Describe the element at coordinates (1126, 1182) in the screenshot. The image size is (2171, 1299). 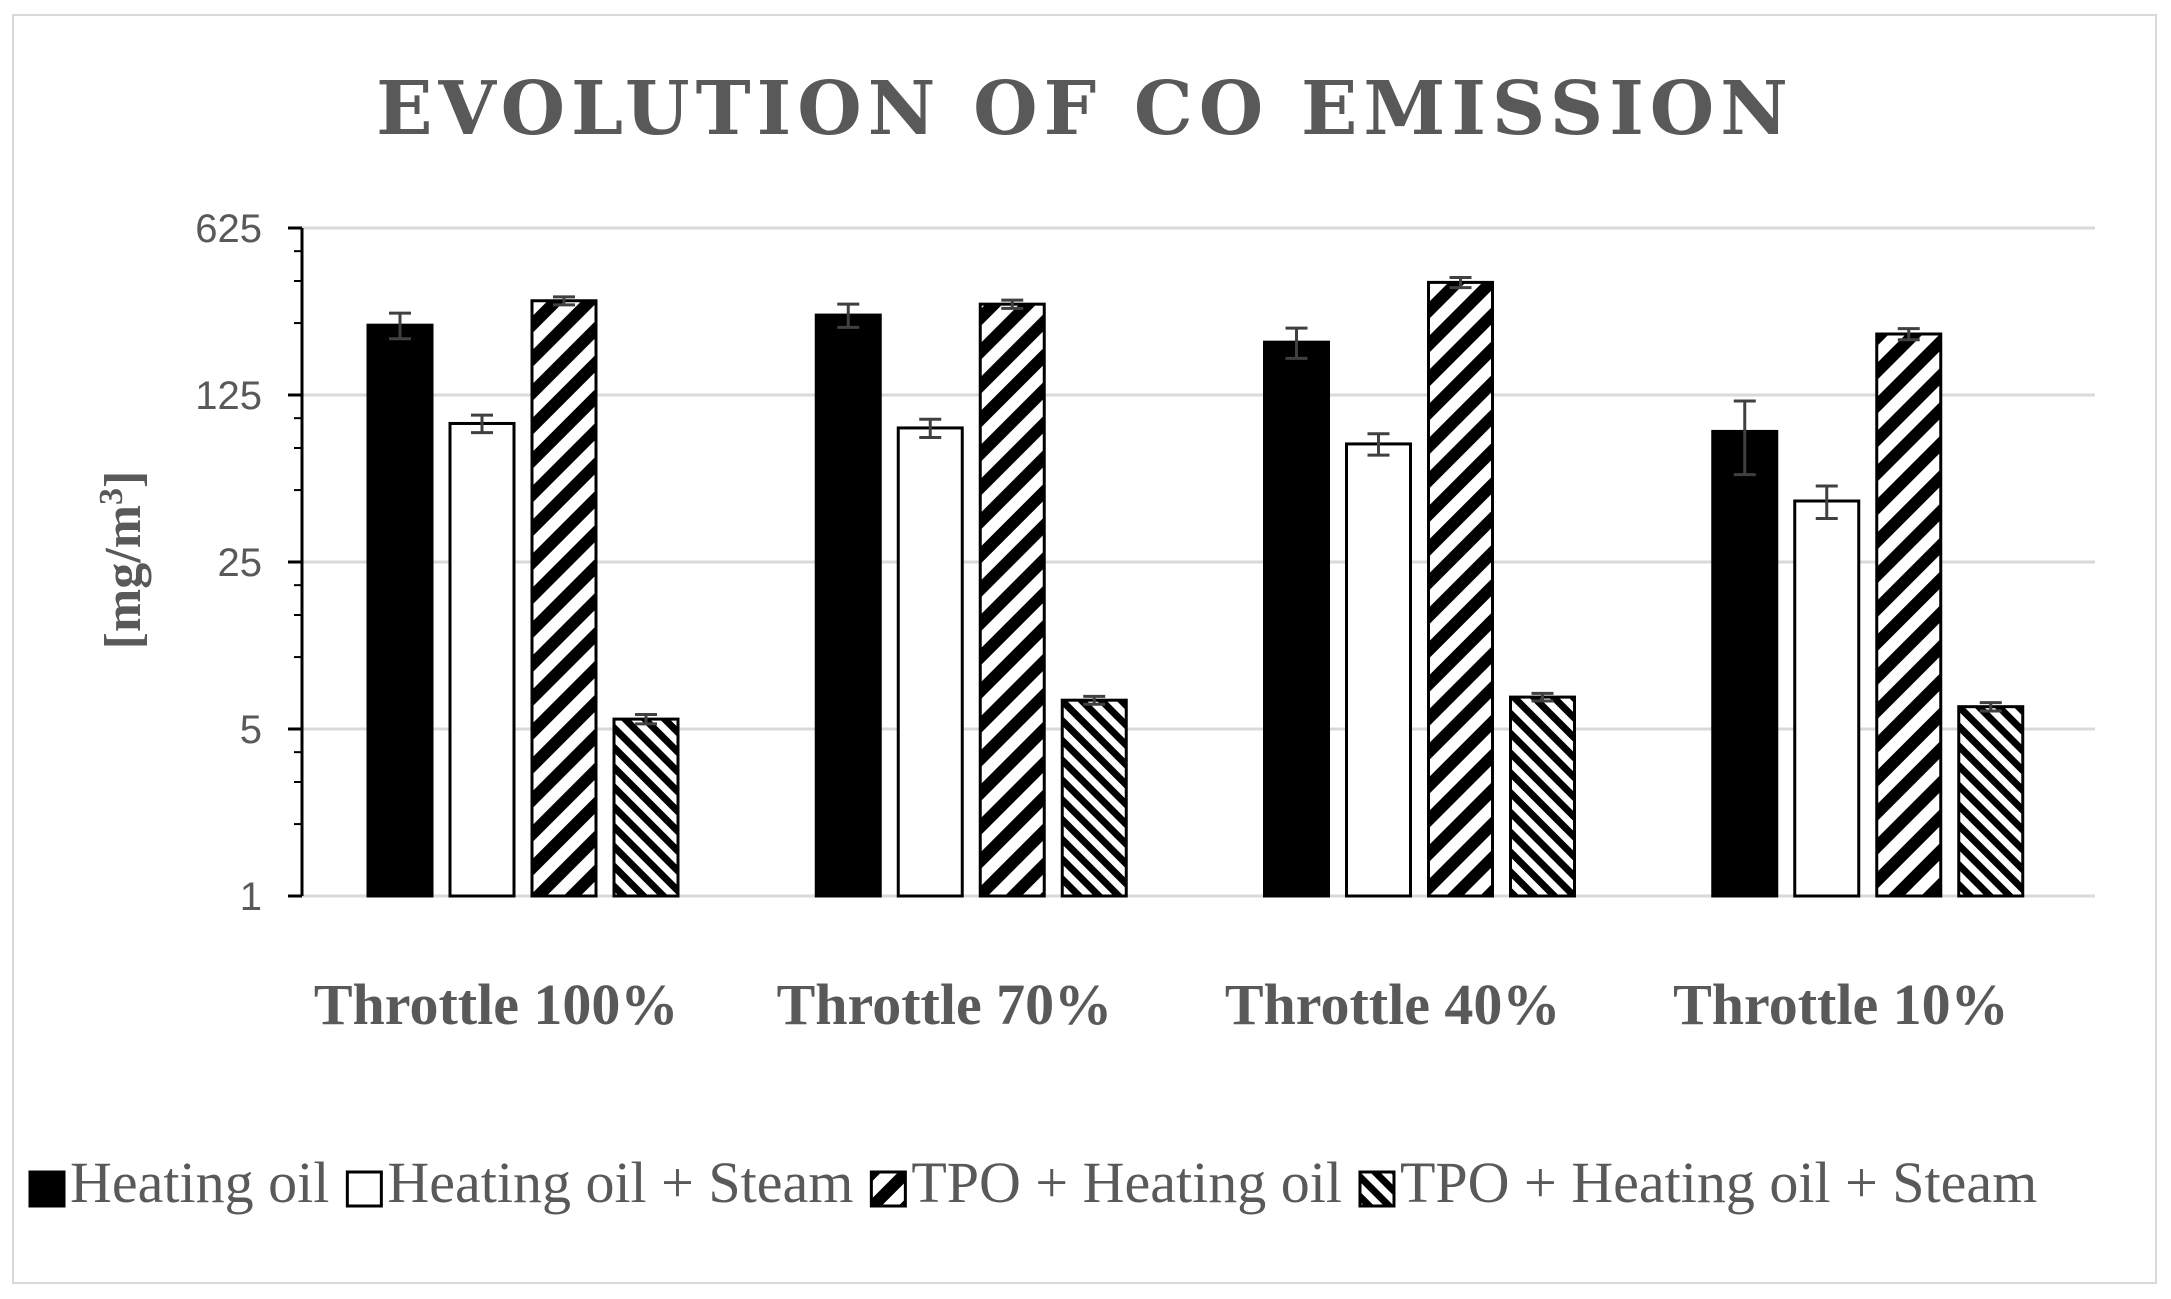
I see `legend-label: TPO + Heating oil` at that location.